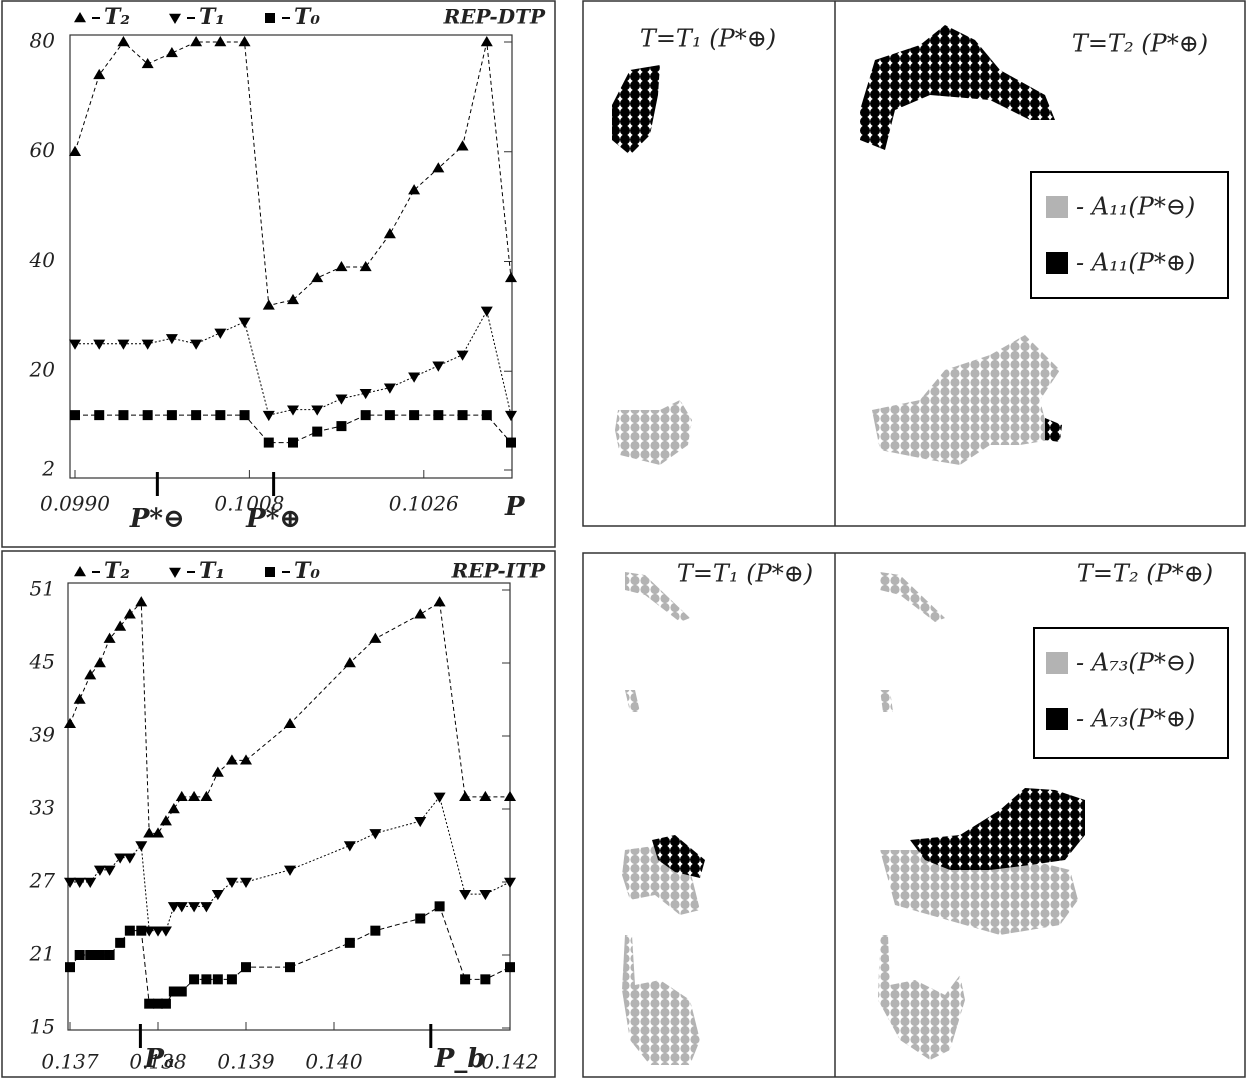 The width and height of the screenshot is (1247, 1078). What do you see at coordinates (70, 1062) in the screenshot?
I see `x-tick-label: 0.137` at bounding box center [70, 1062].